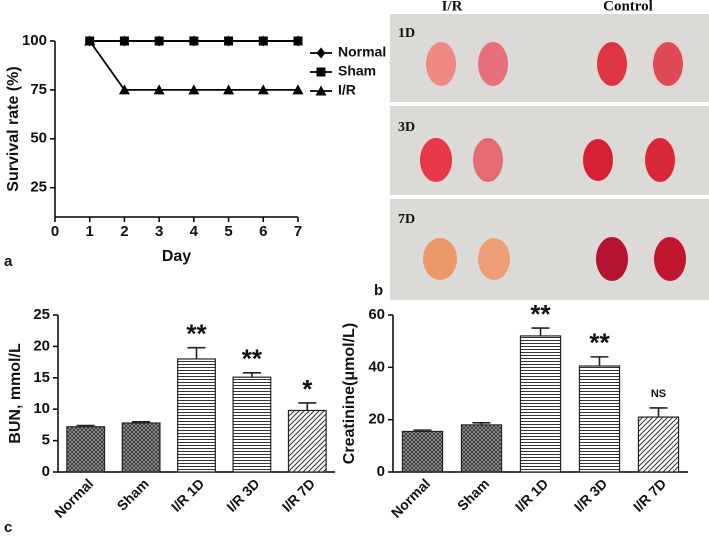  I want to click on y-axis-label: Survival rate (%), so click(13, 128).